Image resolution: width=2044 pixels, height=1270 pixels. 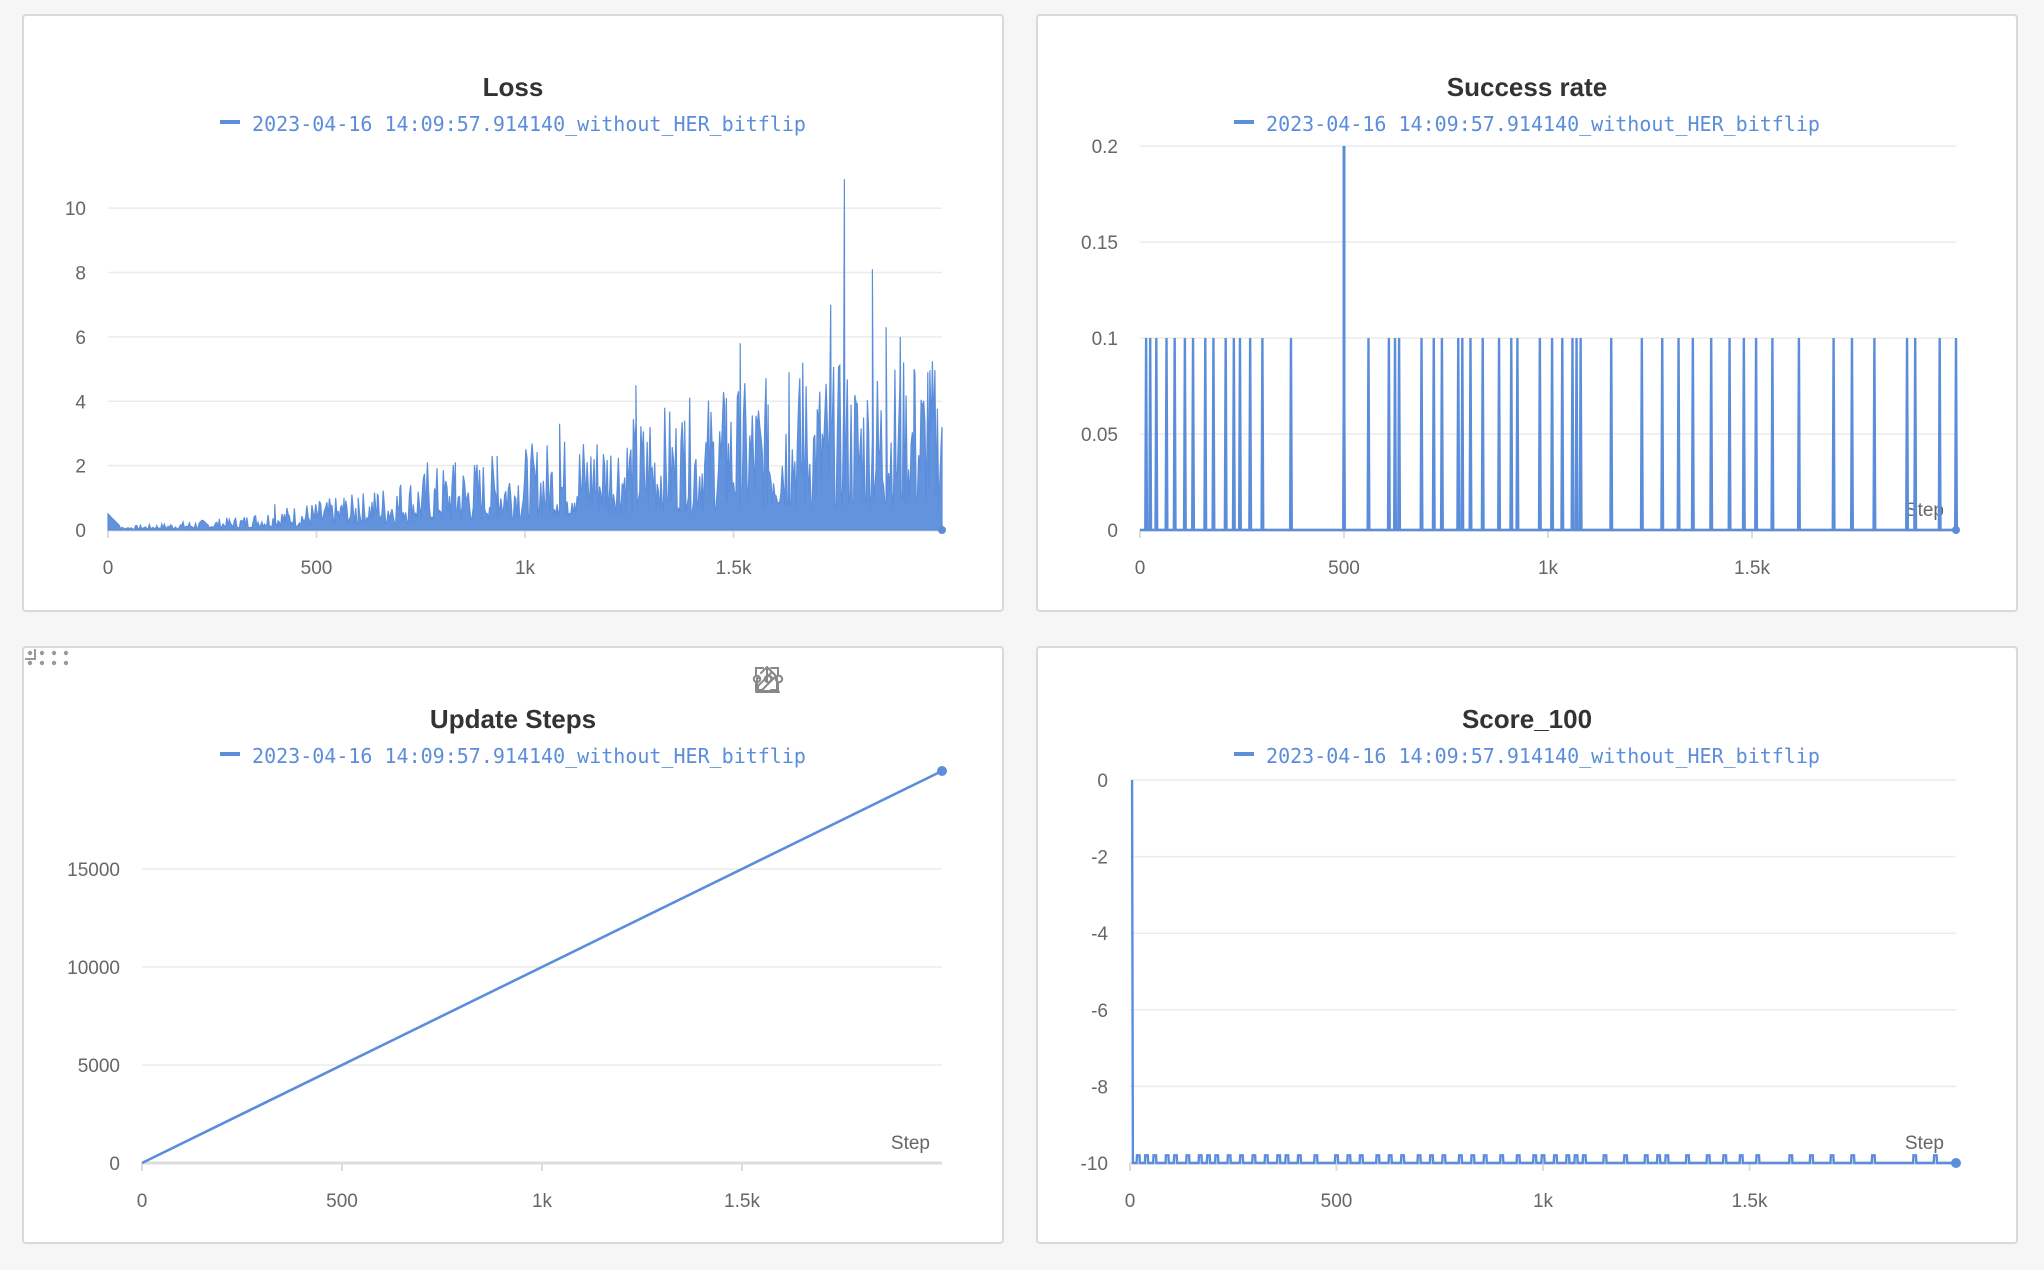 I want to click on success-rate-x-tick-label: 1k, so click(x=1548, y=568).